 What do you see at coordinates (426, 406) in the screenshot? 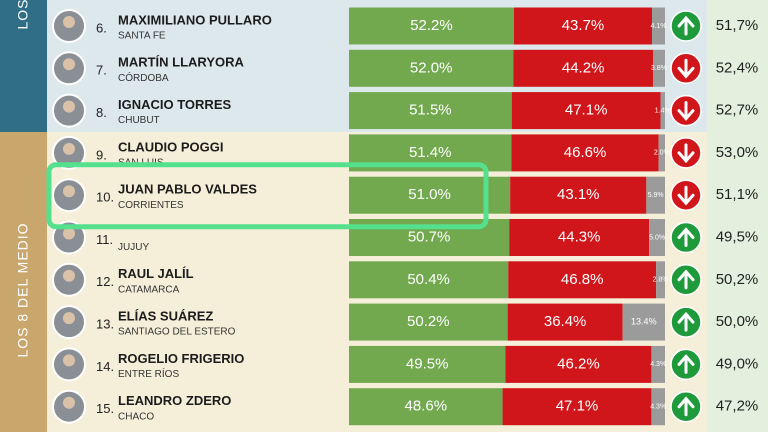
I see `approve-label: 48.6%` at bounding box center [426, 406].